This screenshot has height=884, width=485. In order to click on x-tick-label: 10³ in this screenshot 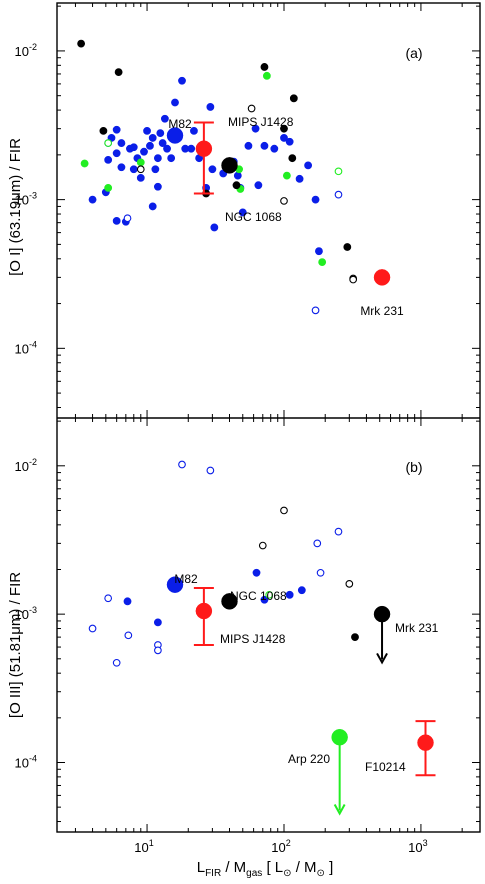, I will do `click(417, 846)`.